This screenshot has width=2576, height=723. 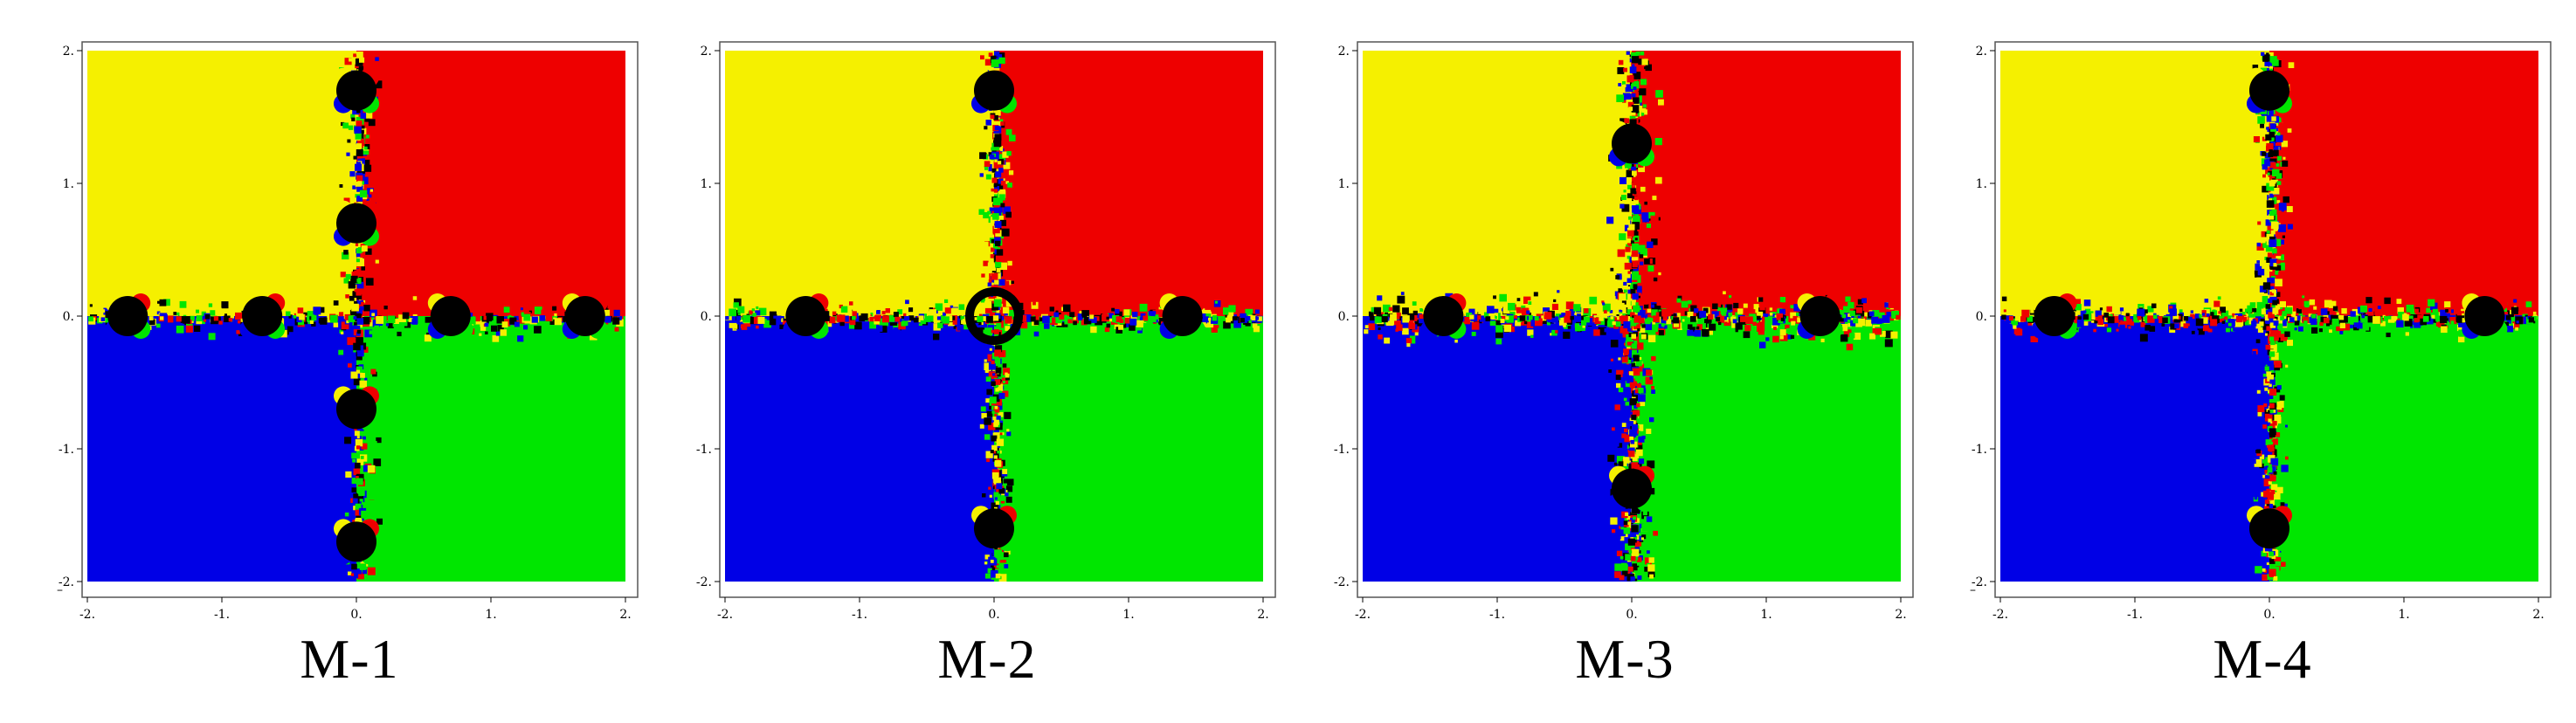 What do you see at coordinates (1900, 615) in the screenshot?
I see `x-tick-label: 2.` at bounding box center [1900, 615].